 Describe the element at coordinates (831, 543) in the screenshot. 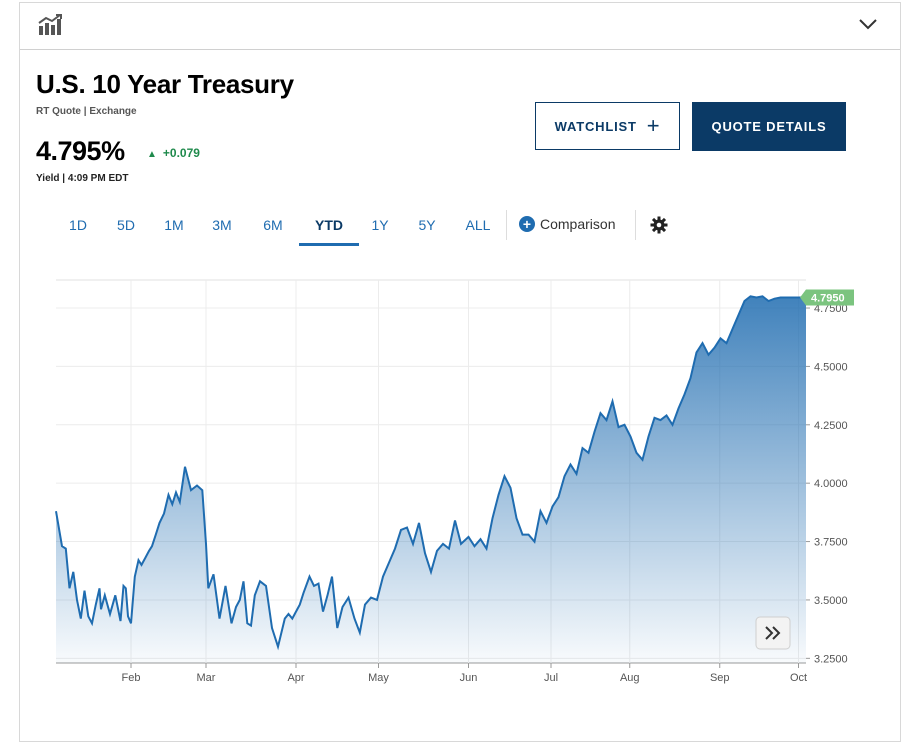

I see `y-tick-label: 3.7500` at that location.